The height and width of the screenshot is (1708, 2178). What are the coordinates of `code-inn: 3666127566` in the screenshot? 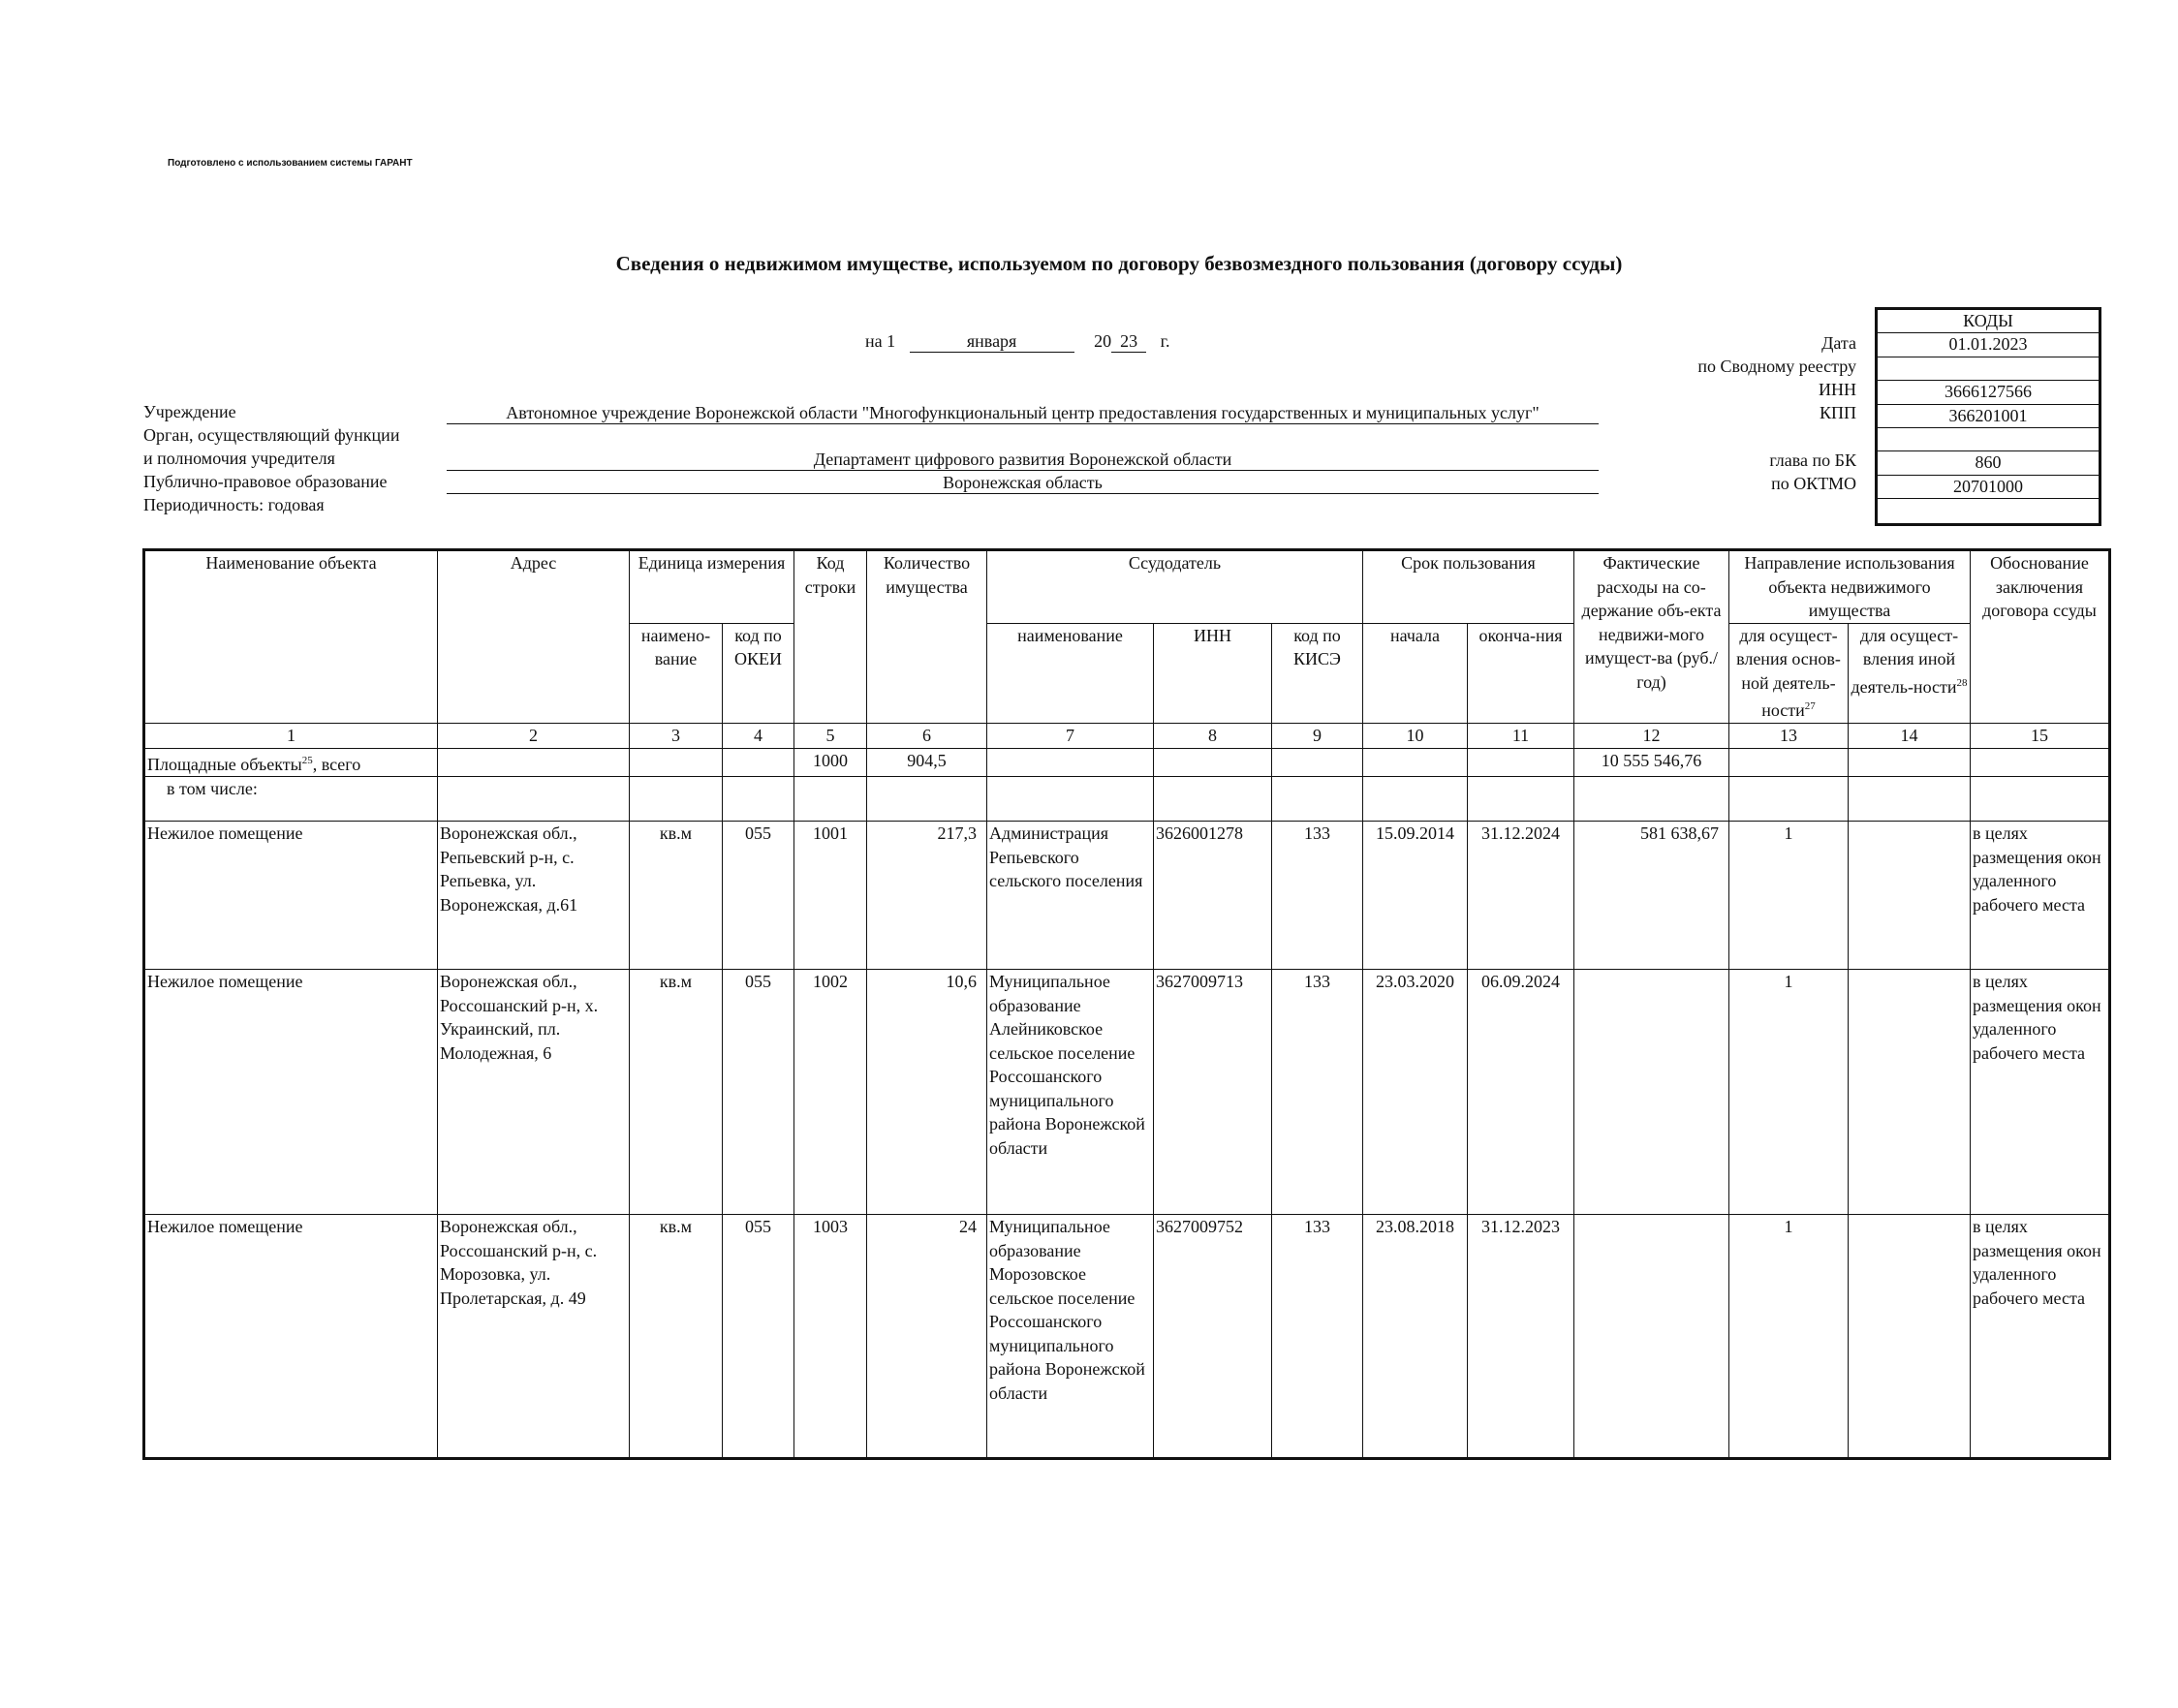 It's located at (1989, 393).